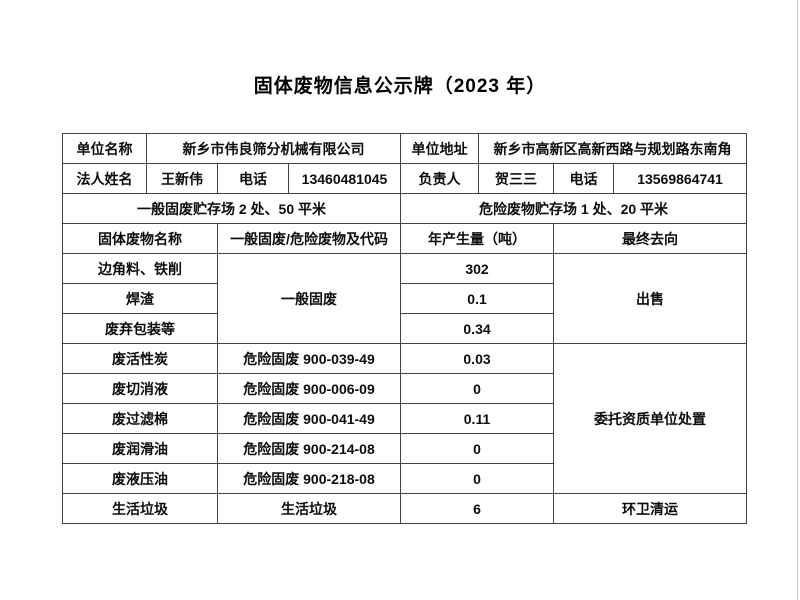 Image resolution: width=800 pixels, height=600 pixels. What do you see at coordinates (309, 358) in the screenshot?
I see `waste-type-code: 危险固废 900-039-49` at bounding box center [309, 358].